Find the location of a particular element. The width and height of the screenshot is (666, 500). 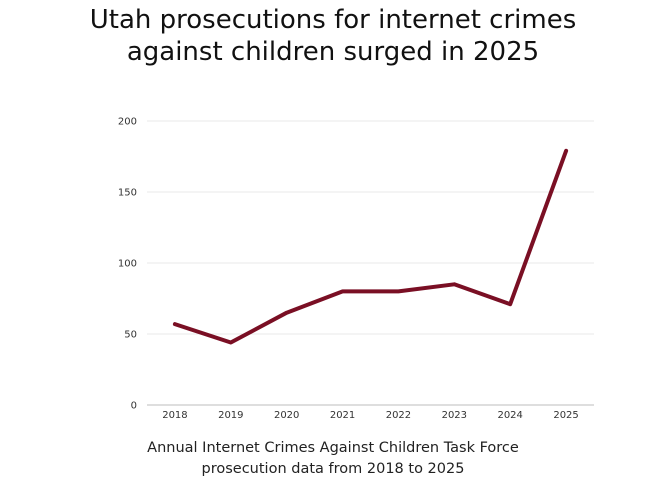

x-tick-label-2019: 2019 is located at coordinates (230, 415).